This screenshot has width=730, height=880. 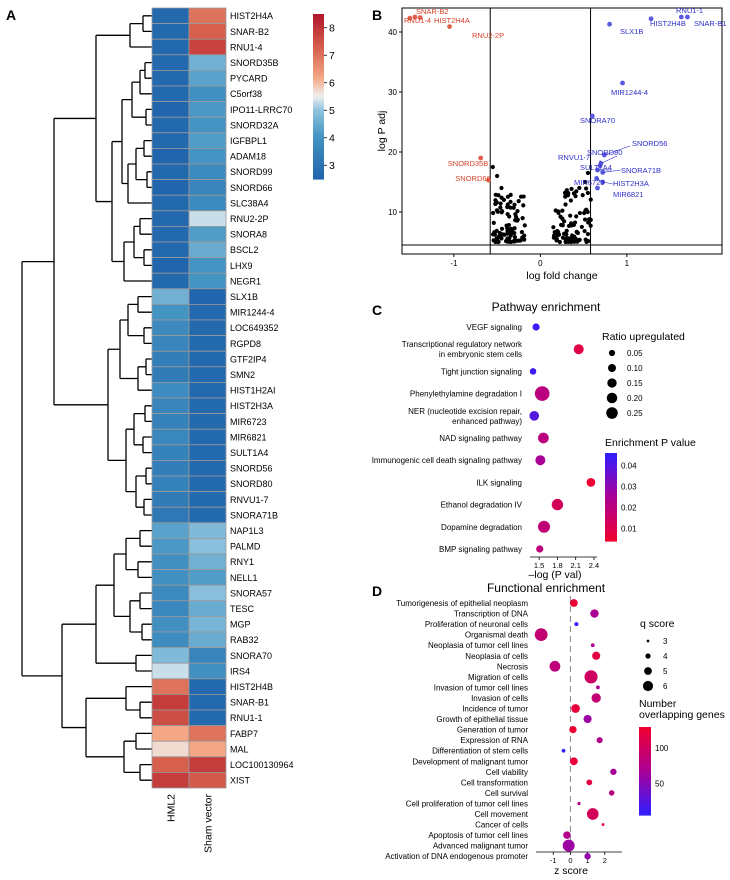 I want to click on functional-category-label: Activation of DNA endogenous promoter, so click(x=456, y=856).